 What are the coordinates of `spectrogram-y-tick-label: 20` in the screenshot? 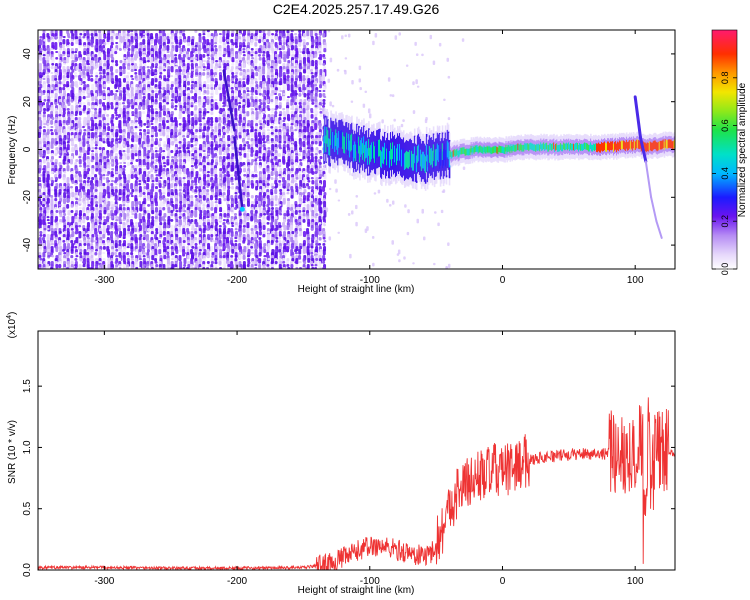 It's located at (27, 102).